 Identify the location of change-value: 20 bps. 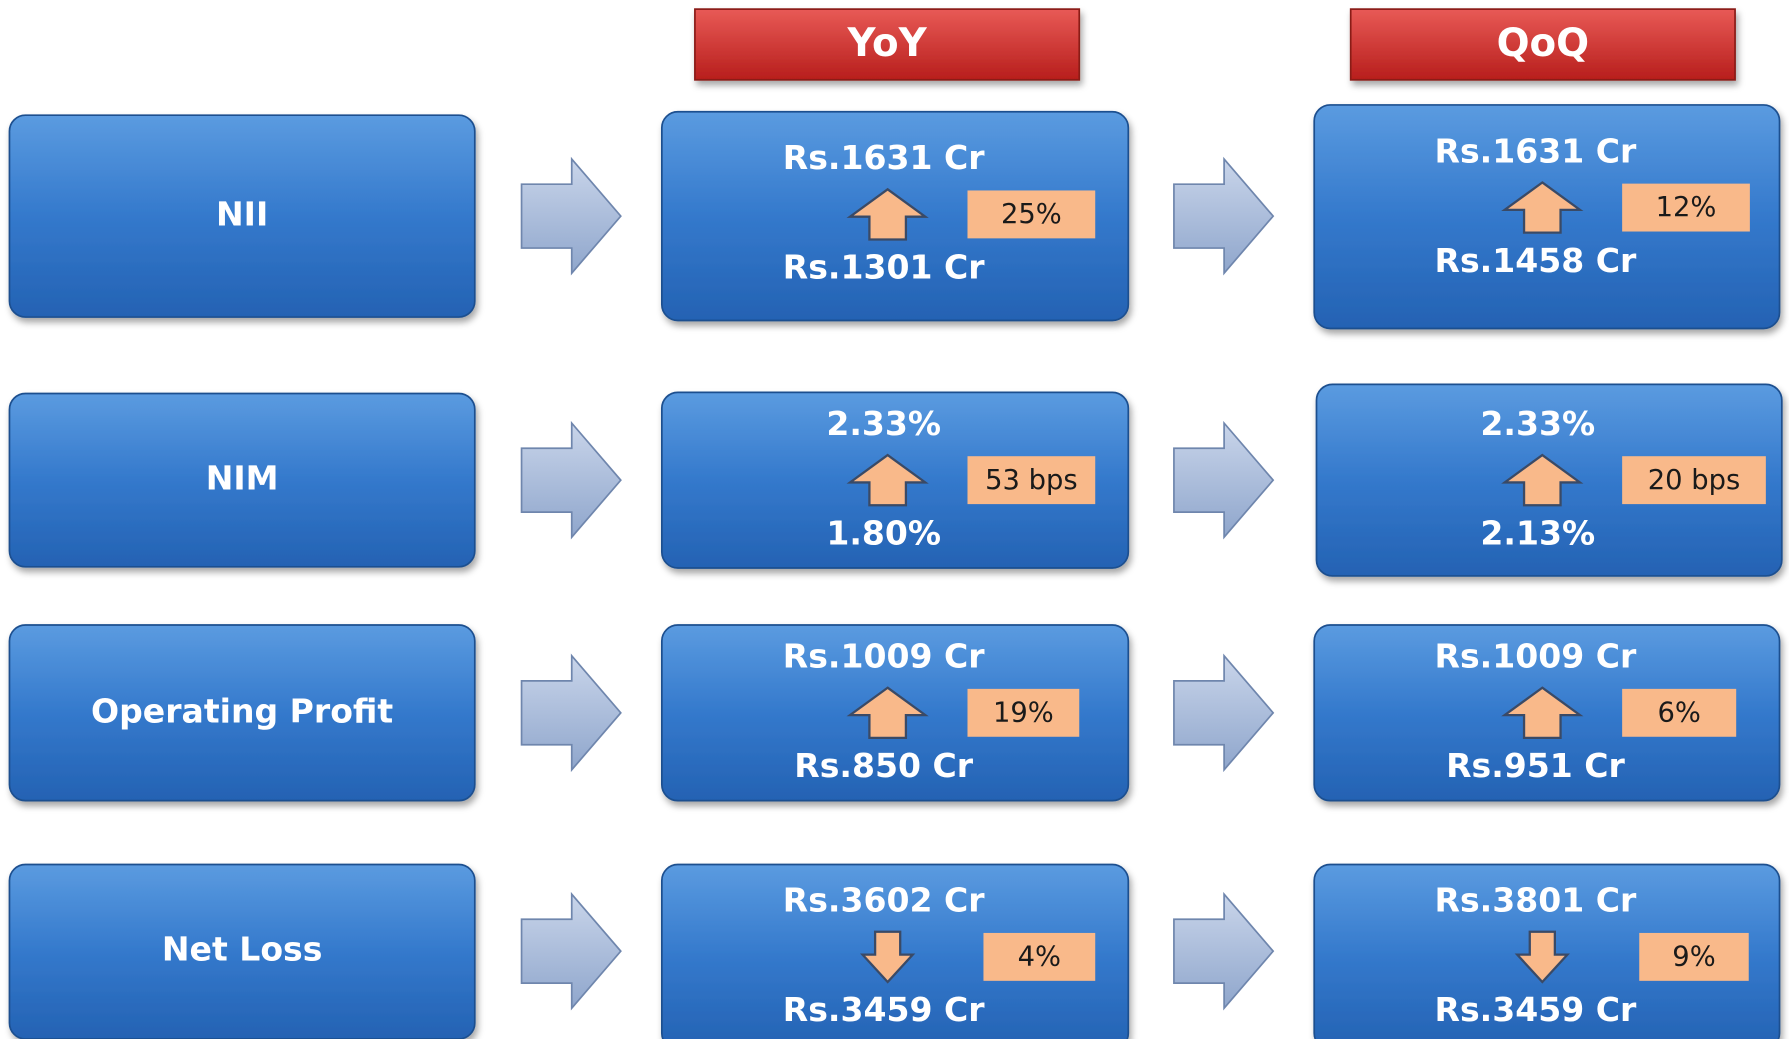
(1694, 480).